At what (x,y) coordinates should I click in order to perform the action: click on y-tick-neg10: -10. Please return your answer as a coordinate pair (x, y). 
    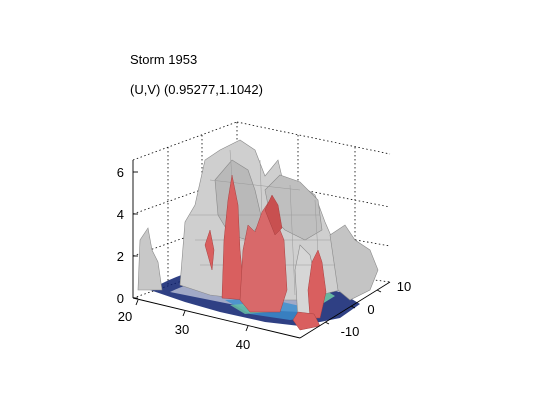
    Looking at the image, I should click on (350, 331).